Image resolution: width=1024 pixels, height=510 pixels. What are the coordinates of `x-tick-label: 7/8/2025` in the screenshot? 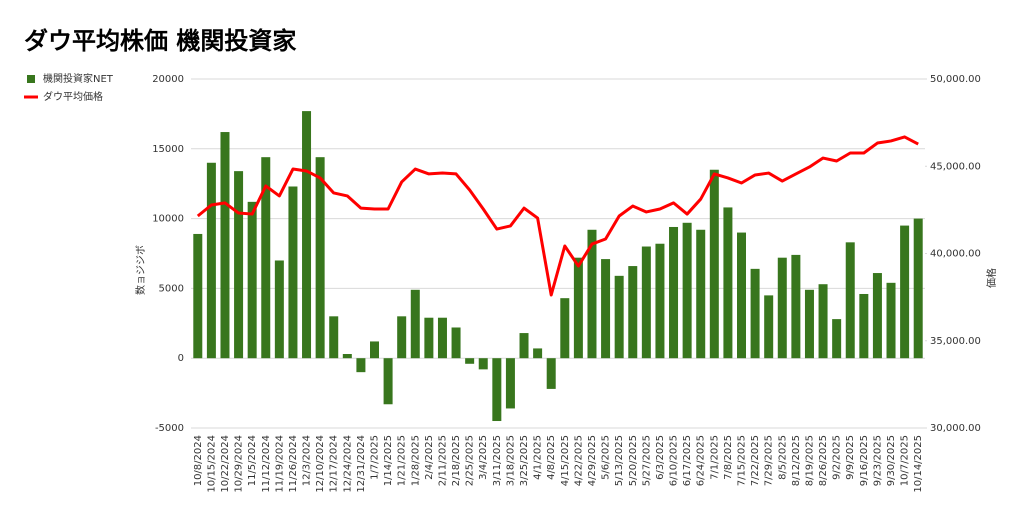 It's located at (728, 457).